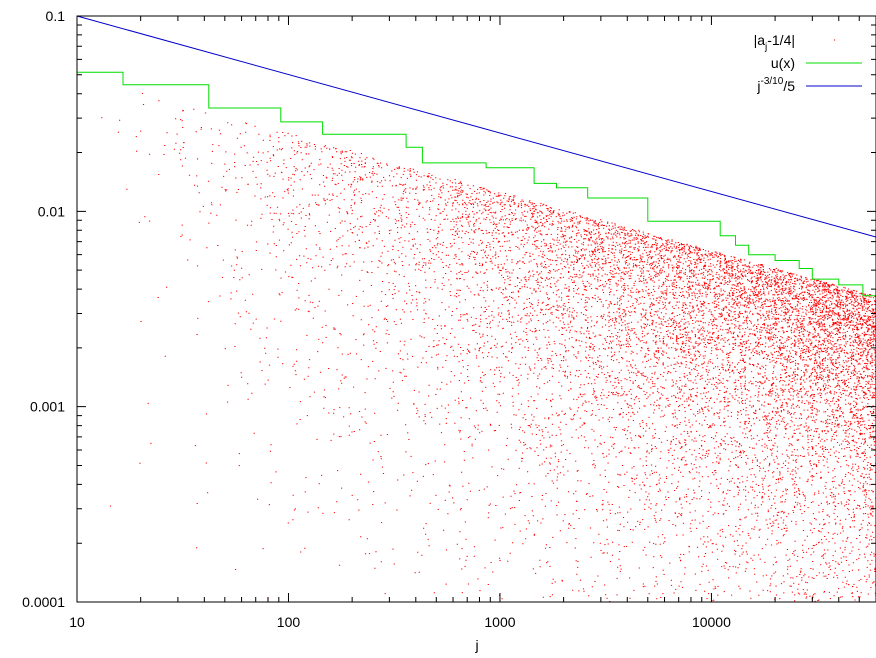 Image resolution: width=876 pixels, height=658 pixels. Describe the element at coordinates (499, 622) in the screenshot. I see `x-tick-label: 1000` at that location.